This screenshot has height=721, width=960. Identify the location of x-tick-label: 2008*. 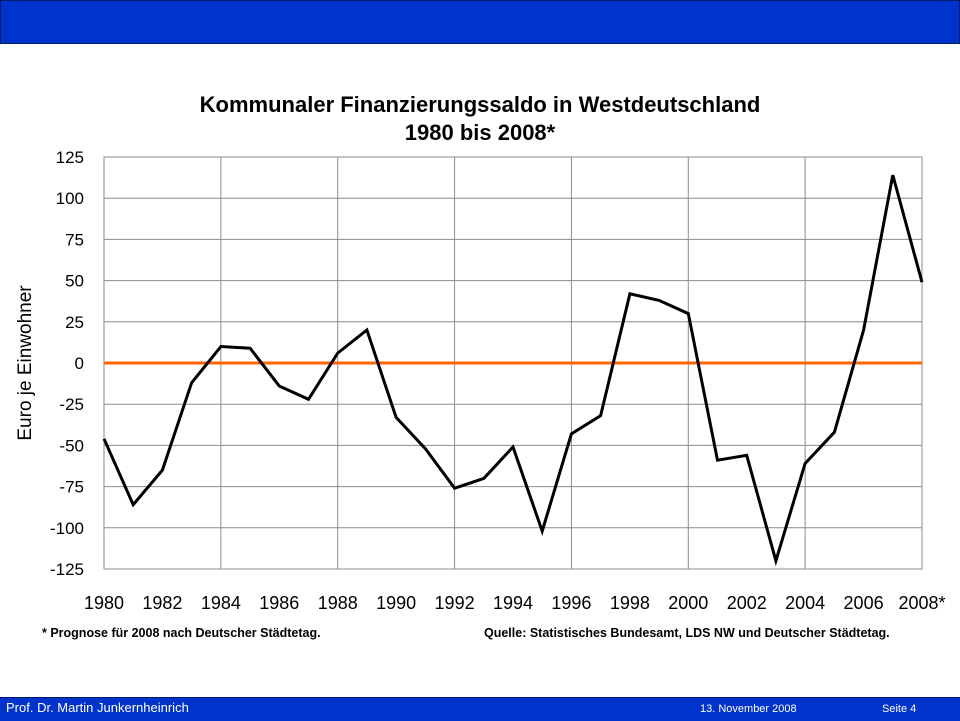
(921, 603).